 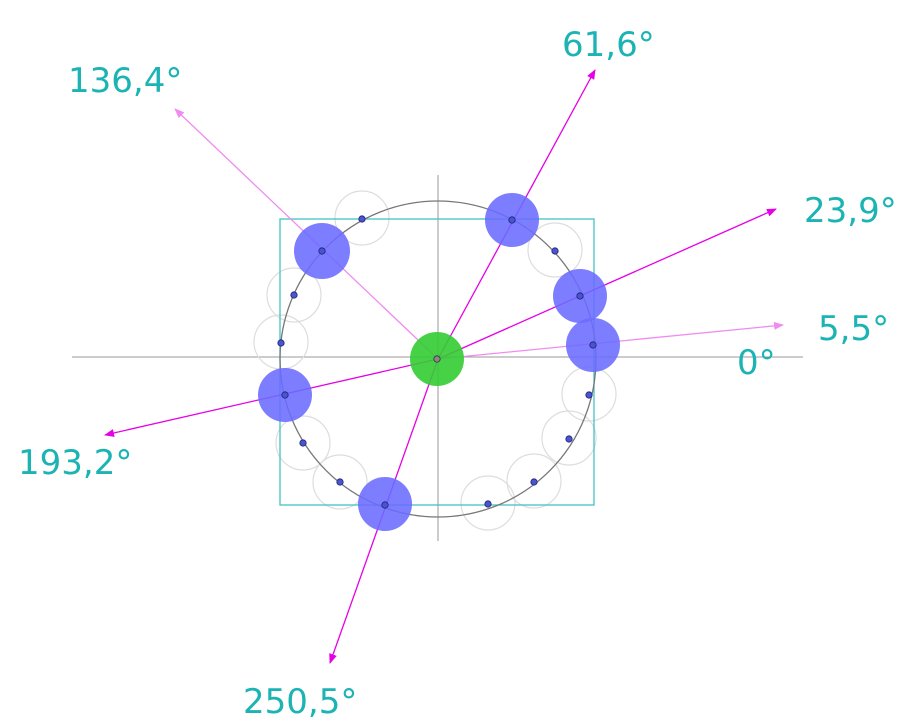 What do you see at coordinates (853, 329) in the screenshot?
I see `label-5-5: 5,5°` at bounding box center [853, 329].